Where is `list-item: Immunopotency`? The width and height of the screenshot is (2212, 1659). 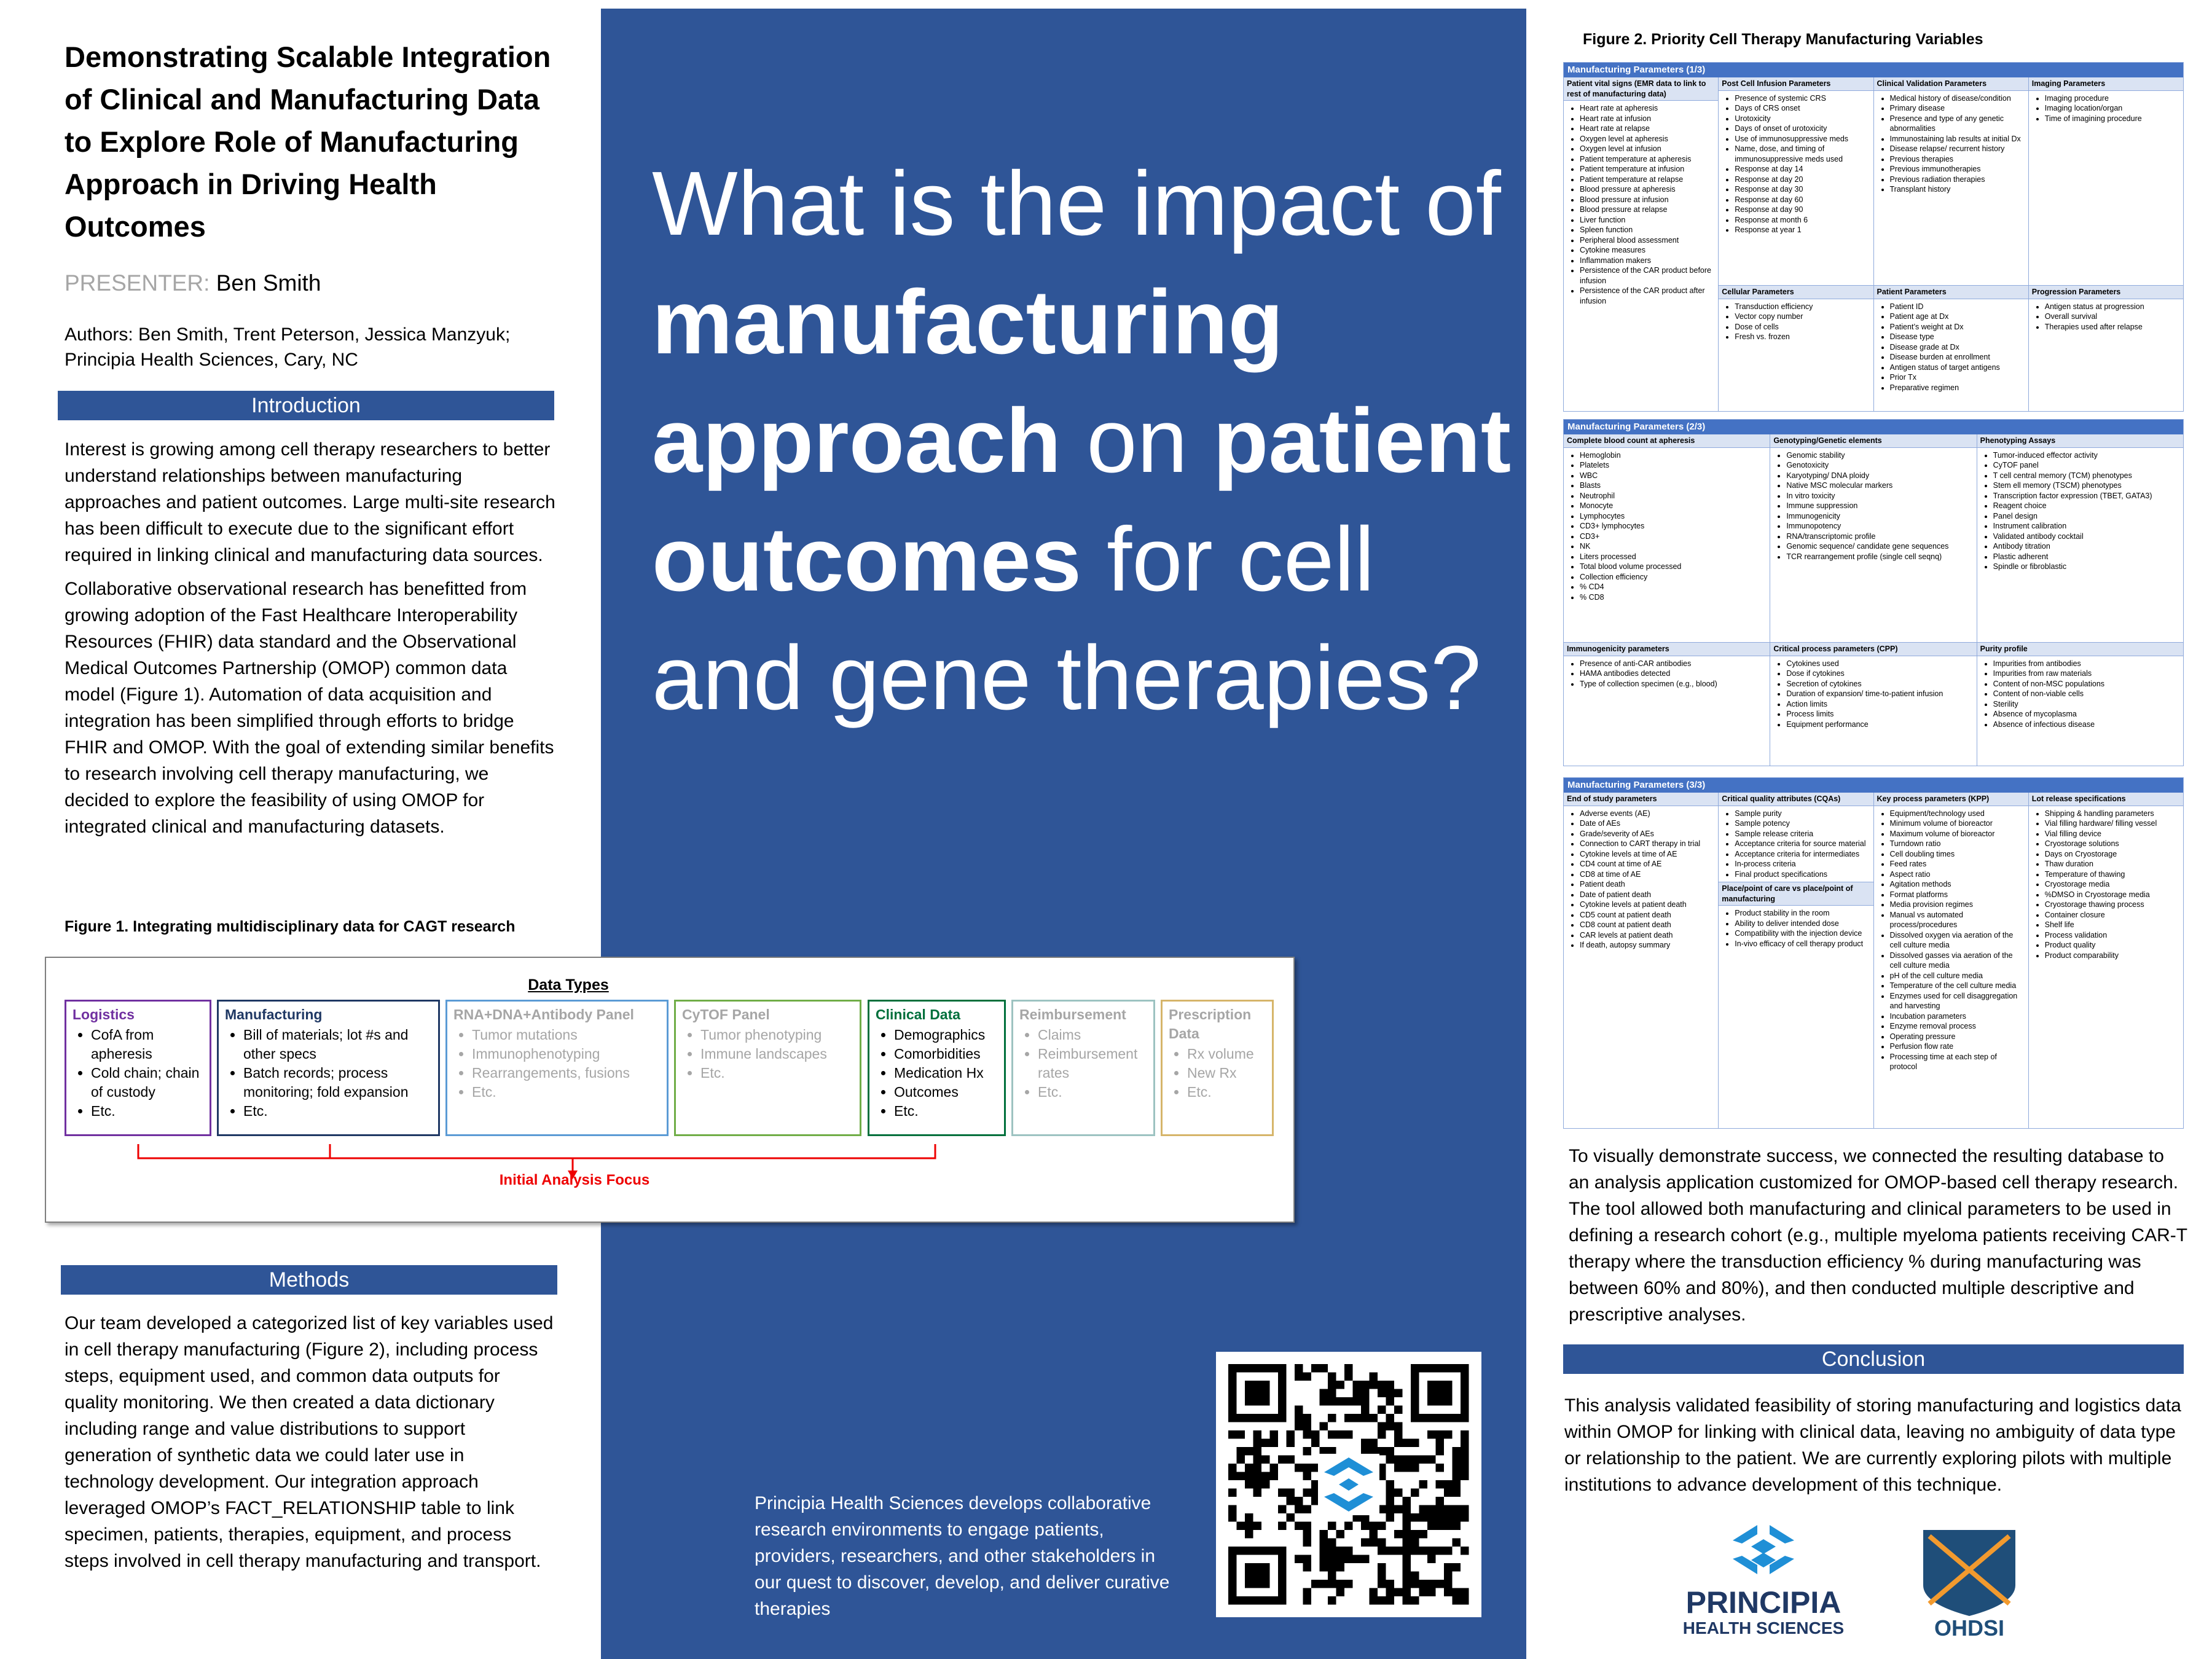 list-item: Immunopotency is located at coordinates (1880, 526).